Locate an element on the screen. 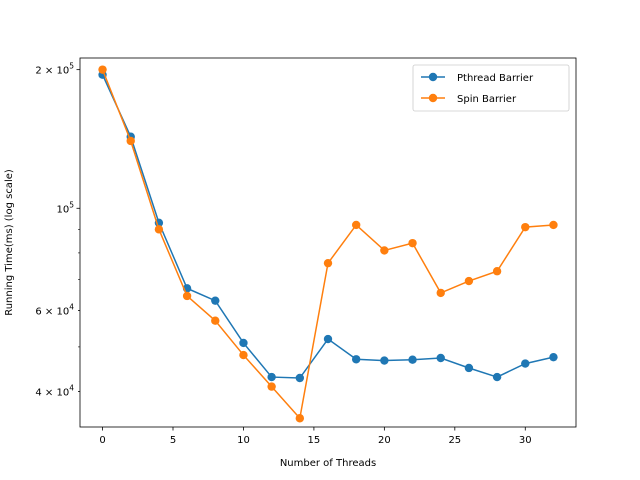 The image size is (640, 480). legend-label: Pthread Barrier is located at coordinates (495, 78).